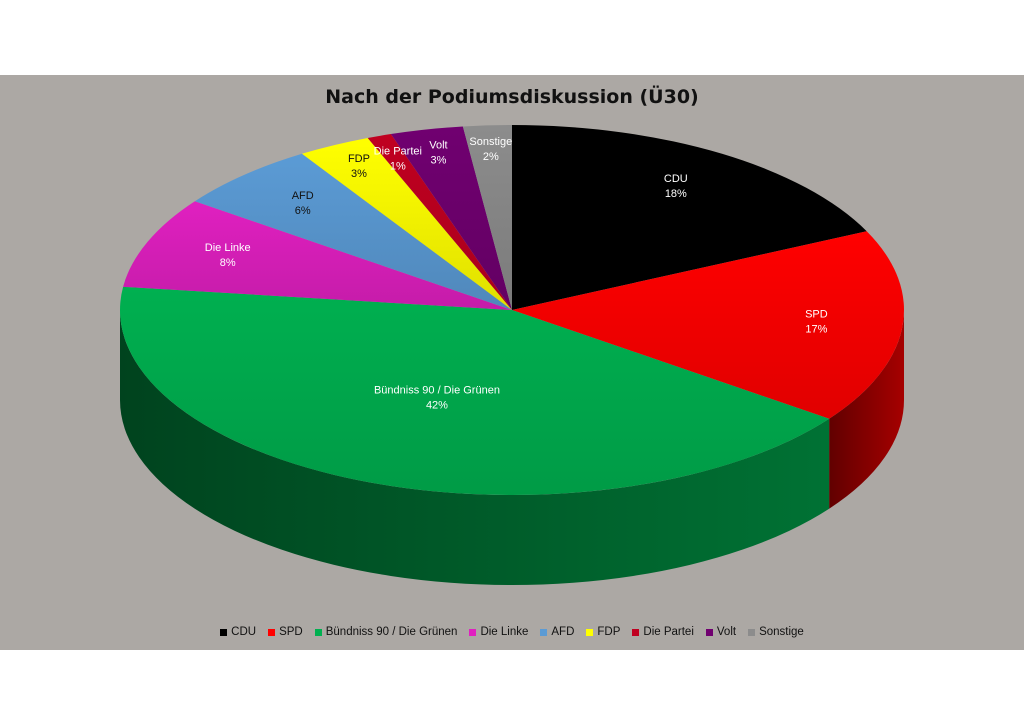  What do you see at coordinates (398, 166) in the screenshot?
I see `slice-value-die-partei: 1%` at bounding box center [398, 166].